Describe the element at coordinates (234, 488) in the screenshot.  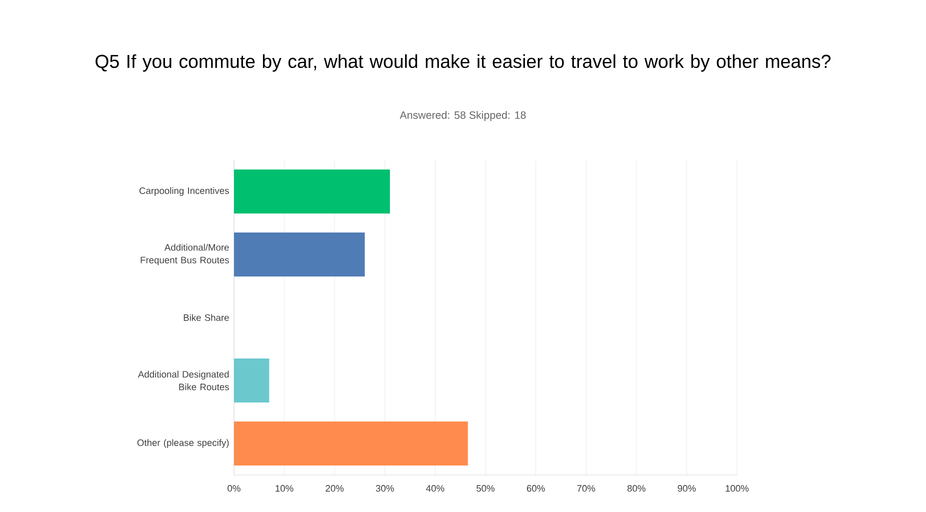
I see `x-tick-label: 0%` at that location.